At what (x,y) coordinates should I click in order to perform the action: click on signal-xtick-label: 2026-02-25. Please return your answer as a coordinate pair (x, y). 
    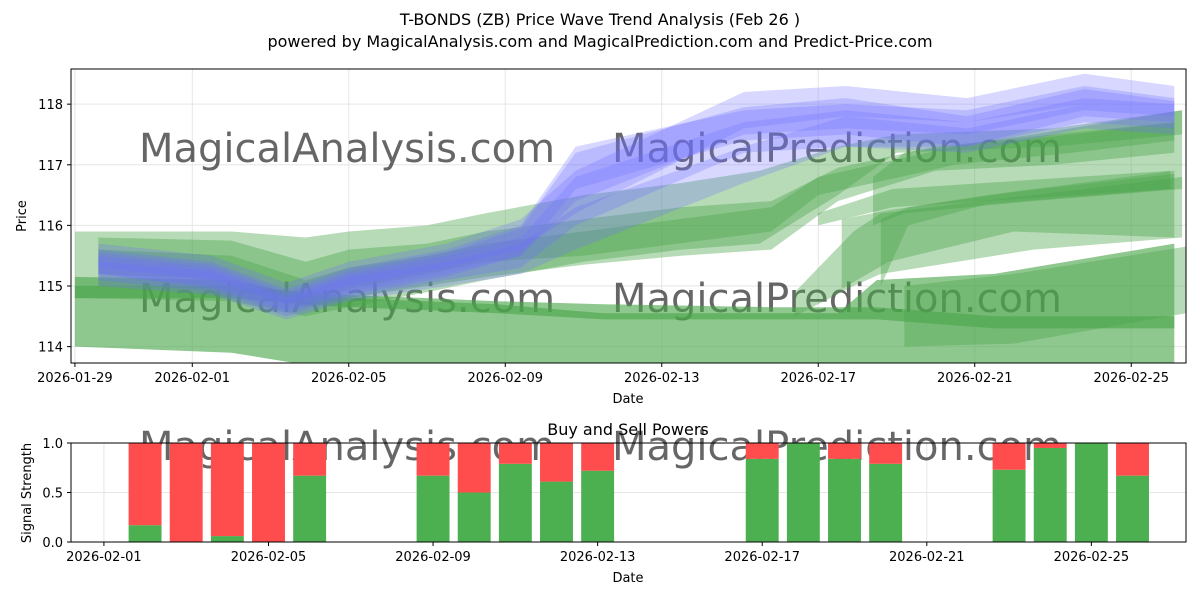
    Looking at the image, I should click on (1092, 557).